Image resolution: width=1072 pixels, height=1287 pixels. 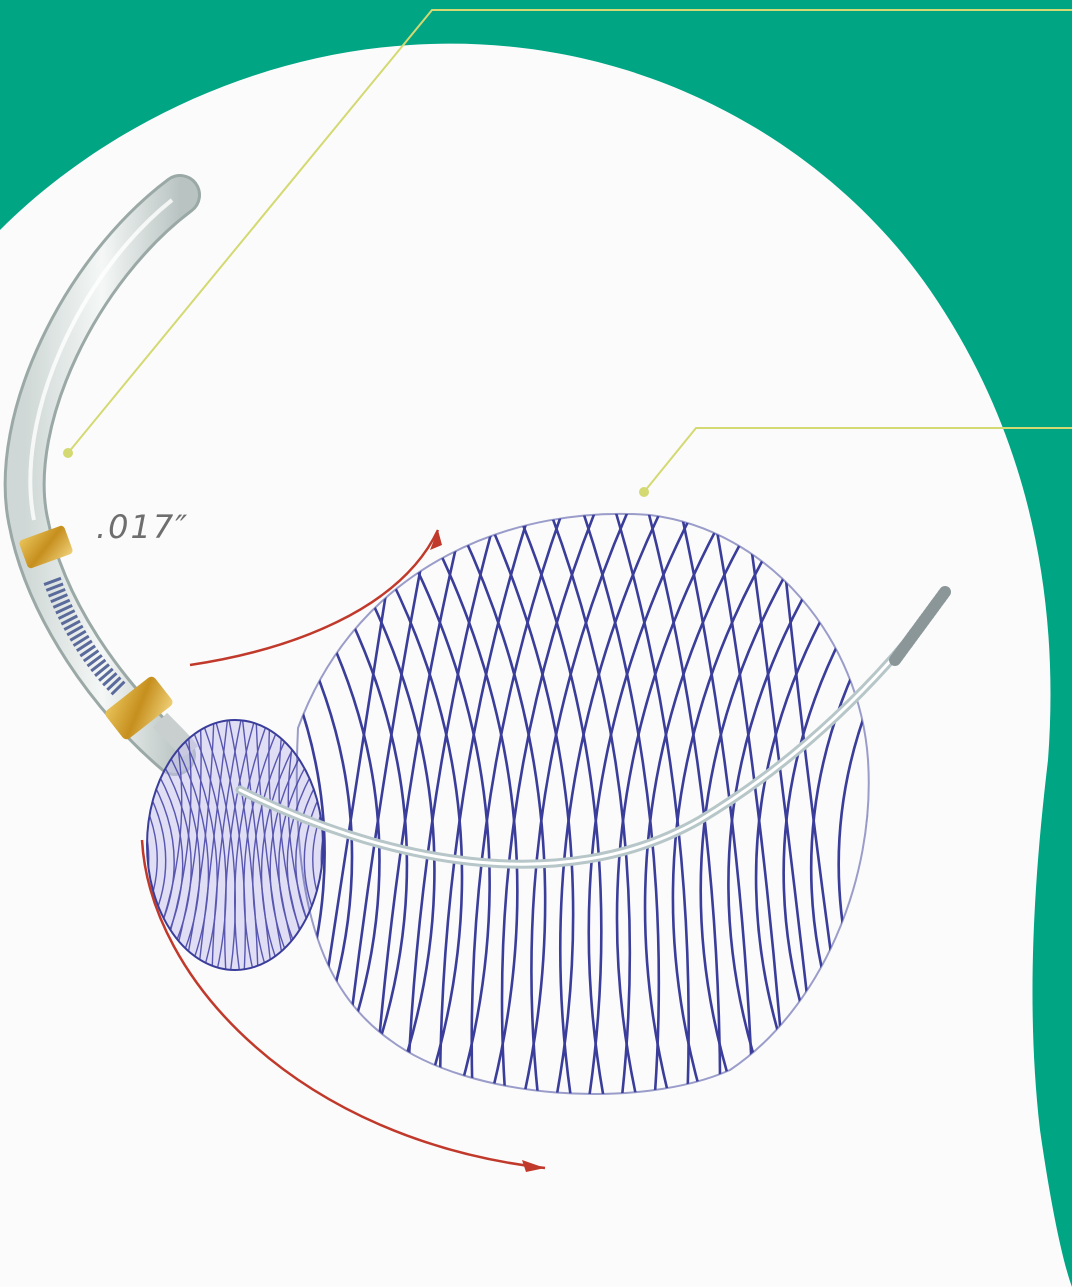 I want to click on mesh-bulb, so click(x=235, y=845).